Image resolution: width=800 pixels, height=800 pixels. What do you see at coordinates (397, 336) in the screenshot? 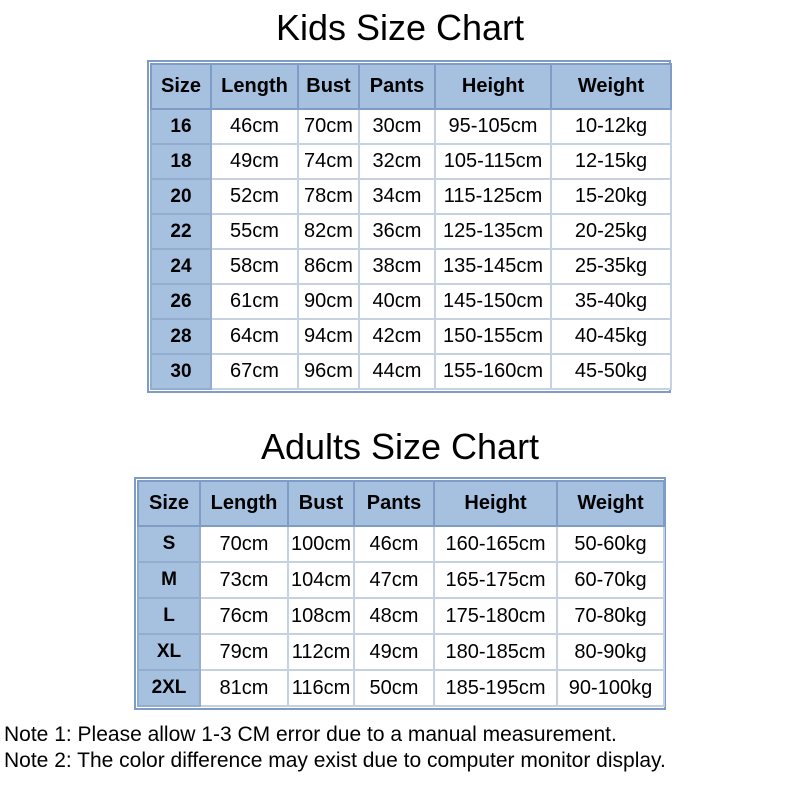
I see `value-cell: 42cm` at bounding box center [397, 336].